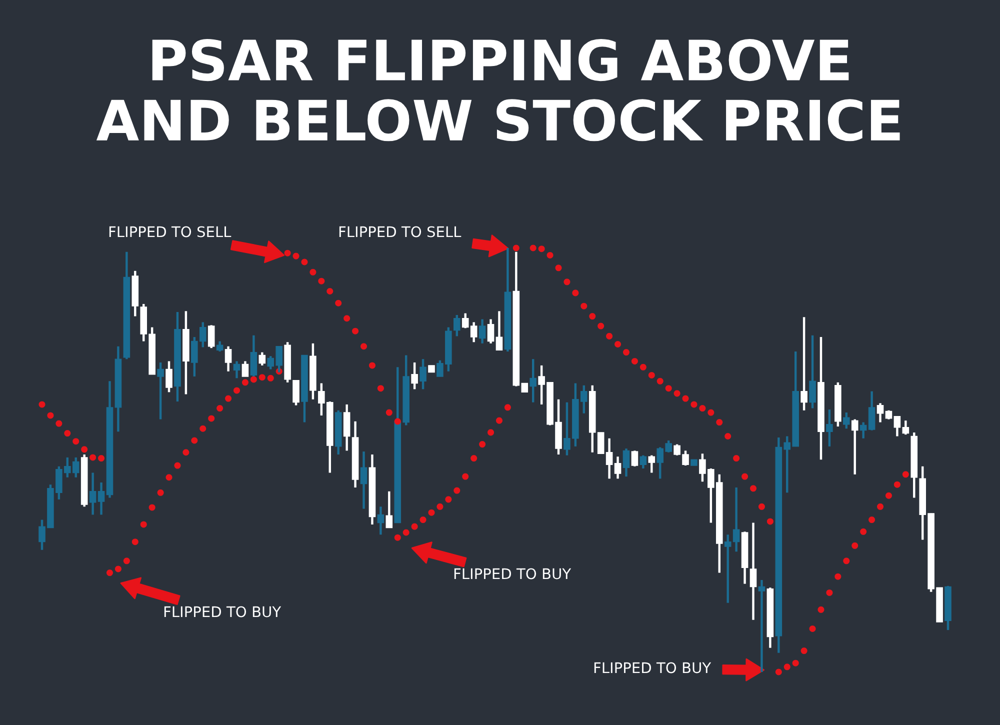 Image resolution: width=1000 pixels, height=725 pixels. Describe the element at coordinates (513, 574) in the screenshot. I see `annotation: FLIPPED TO BUY` at that location.